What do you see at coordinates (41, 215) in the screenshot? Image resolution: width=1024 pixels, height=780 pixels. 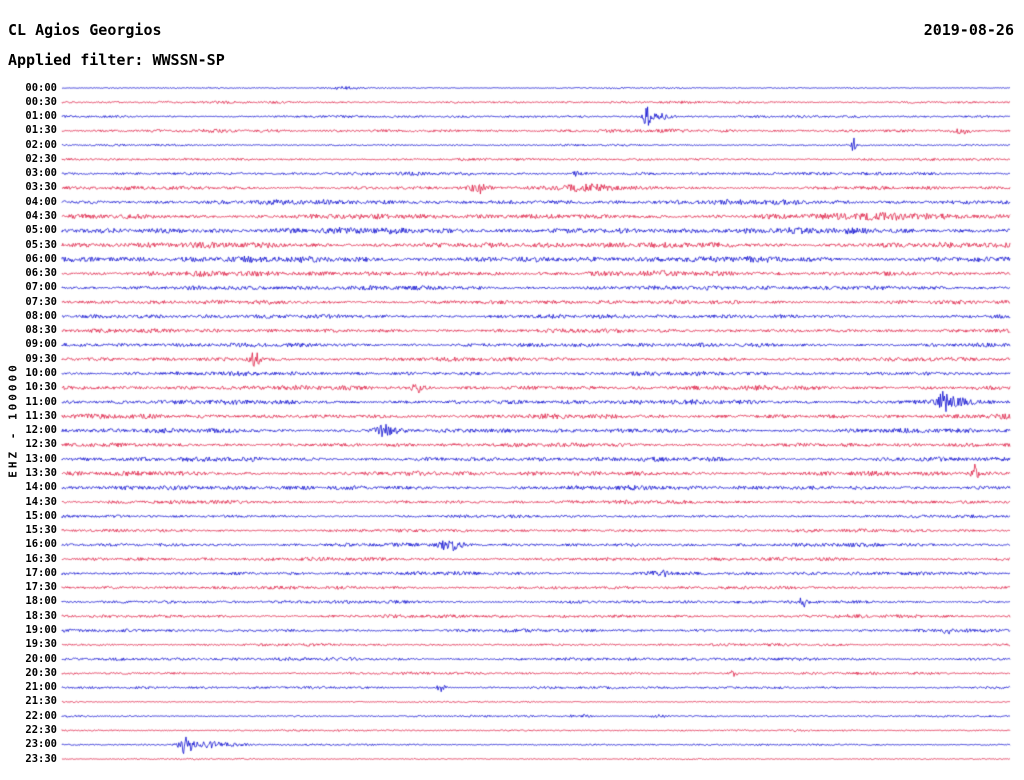 I see `time-label: 04:30` at bounding box center [41, 215].